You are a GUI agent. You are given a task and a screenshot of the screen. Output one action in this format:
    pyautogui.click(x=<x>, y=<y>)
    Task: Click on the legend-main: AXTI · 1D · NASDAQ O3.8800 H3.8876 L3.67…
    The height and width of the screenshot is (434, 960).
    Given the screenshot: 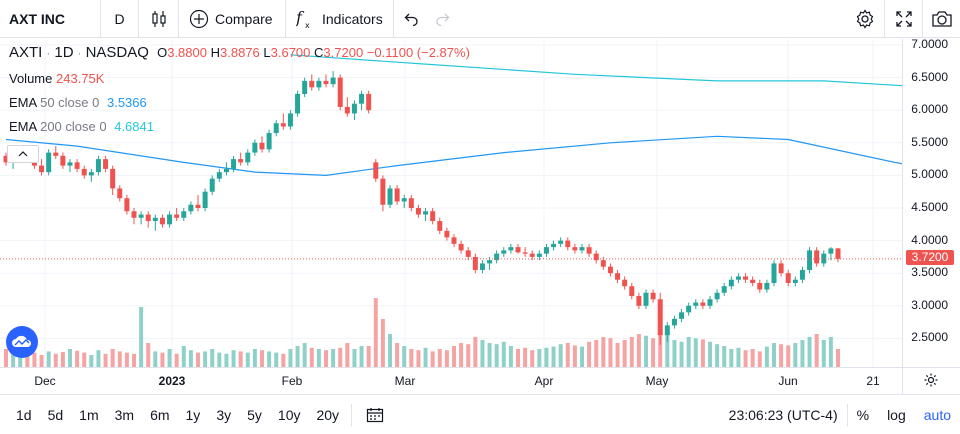 What is the action you would take?
    pyautogui.click(x=239, y=52)
    